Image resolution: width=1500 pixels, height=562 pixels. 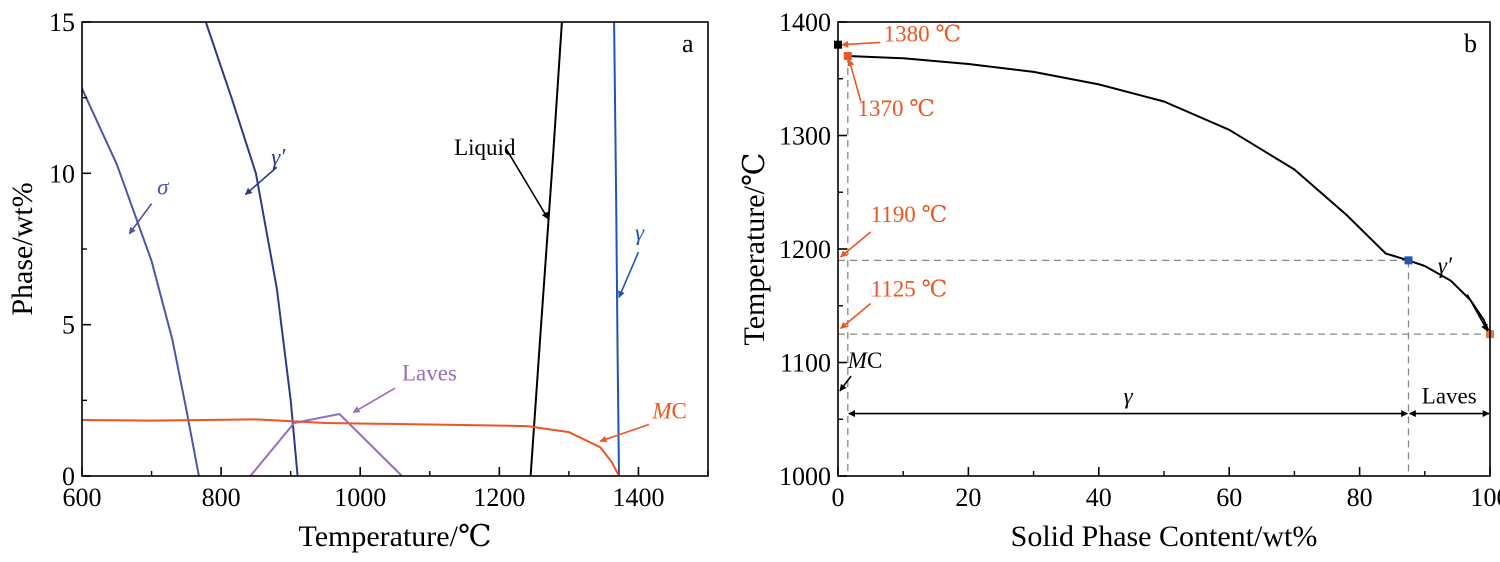 I want to click on chart-a-label-mc: MC, so click(x=669, y=410).